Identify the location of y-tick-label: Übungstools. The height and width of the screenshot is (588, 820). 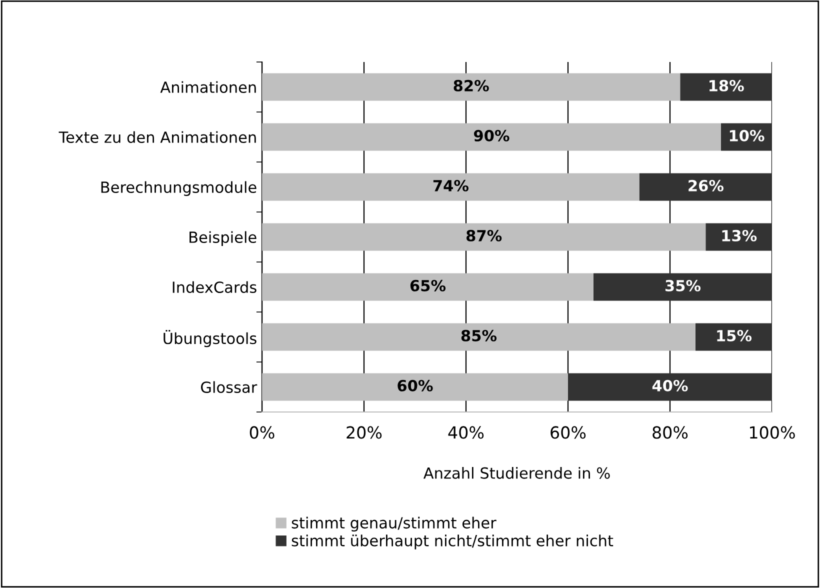
(210, 339).